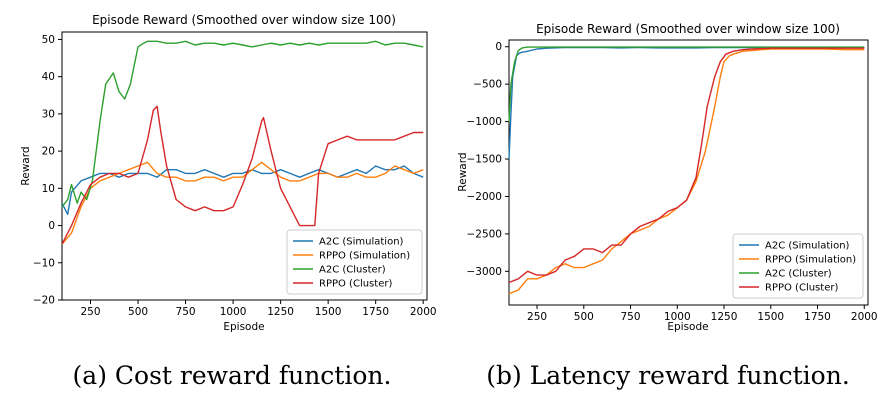  Describe the element at coordinates (48, 77) in the screenshot. I see `y-tick-label: 40` at that location.